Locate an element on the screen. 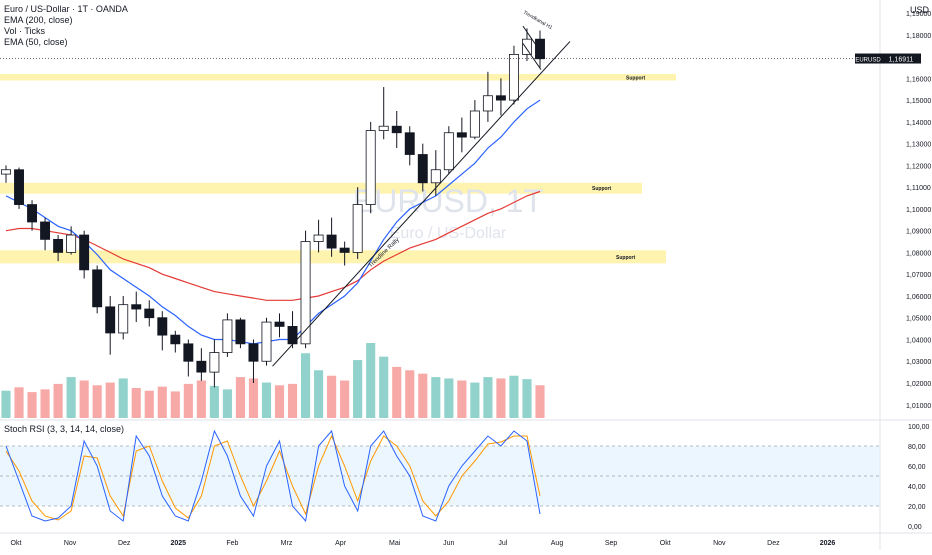  channel-upper-line is located at coordinates (532, 39).